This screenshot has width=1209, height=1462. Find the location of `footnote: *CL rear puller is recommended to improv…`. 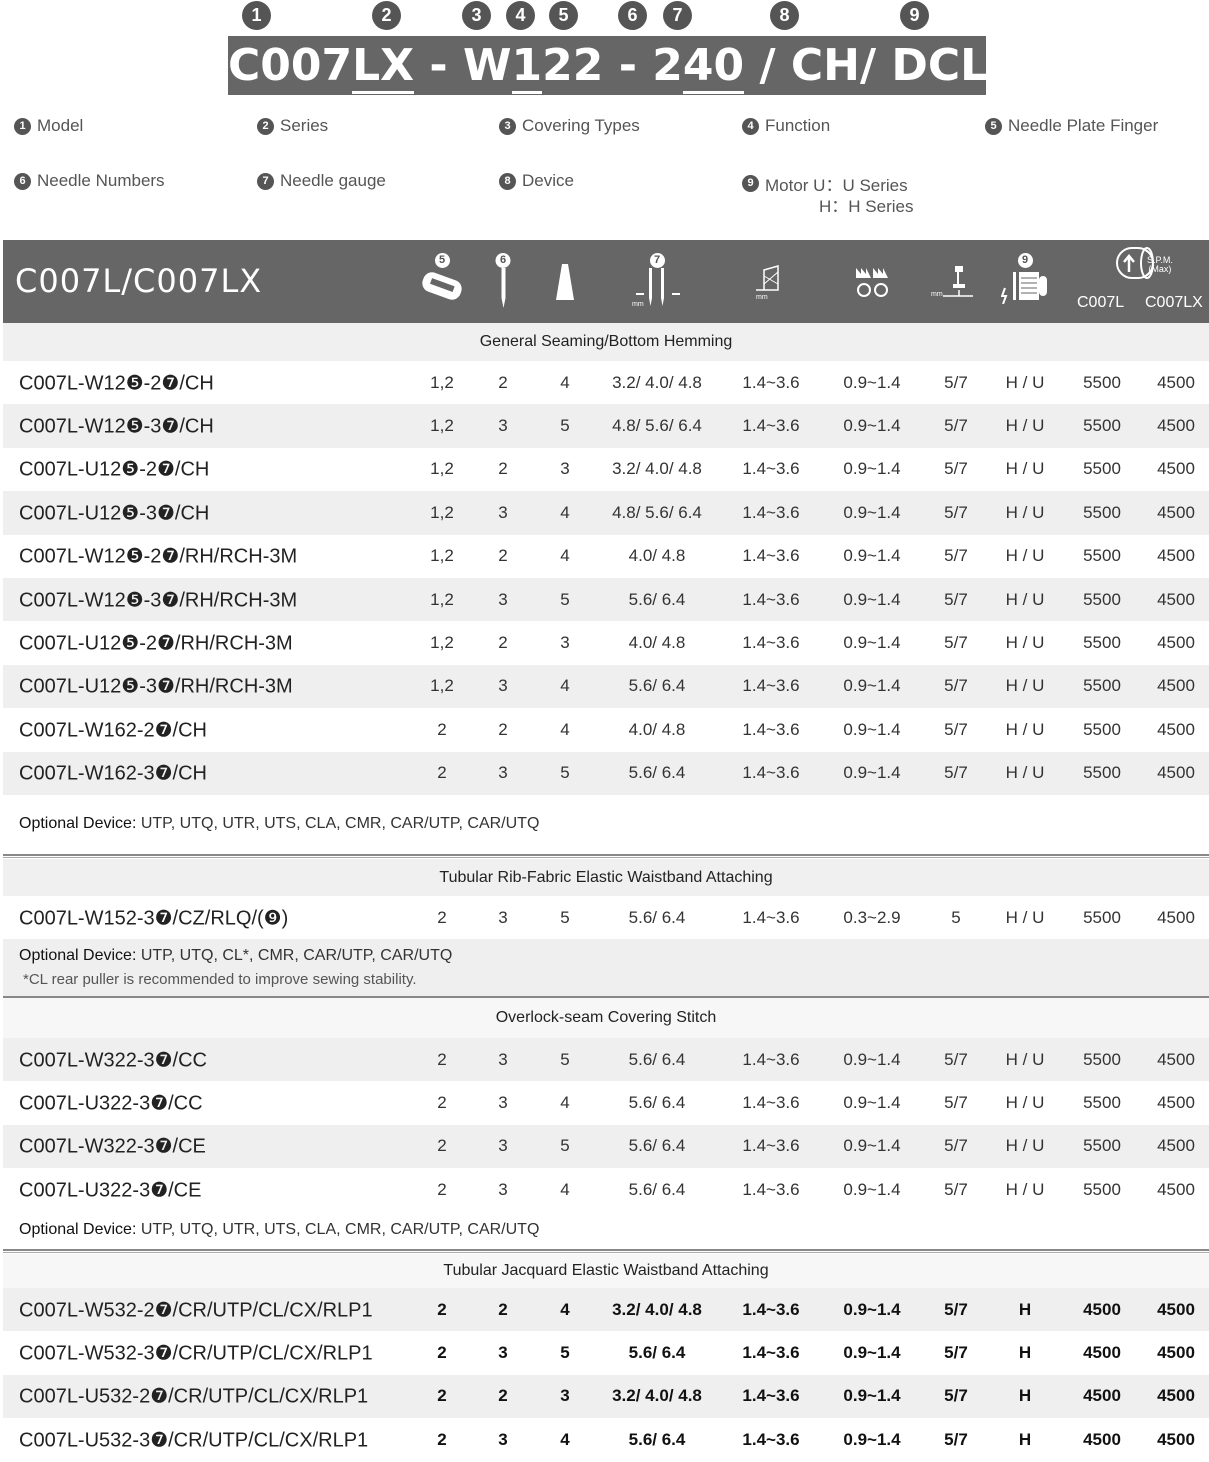

footnote: *CL rear puller is recommended to improv… is located at coordinates (220, 980).